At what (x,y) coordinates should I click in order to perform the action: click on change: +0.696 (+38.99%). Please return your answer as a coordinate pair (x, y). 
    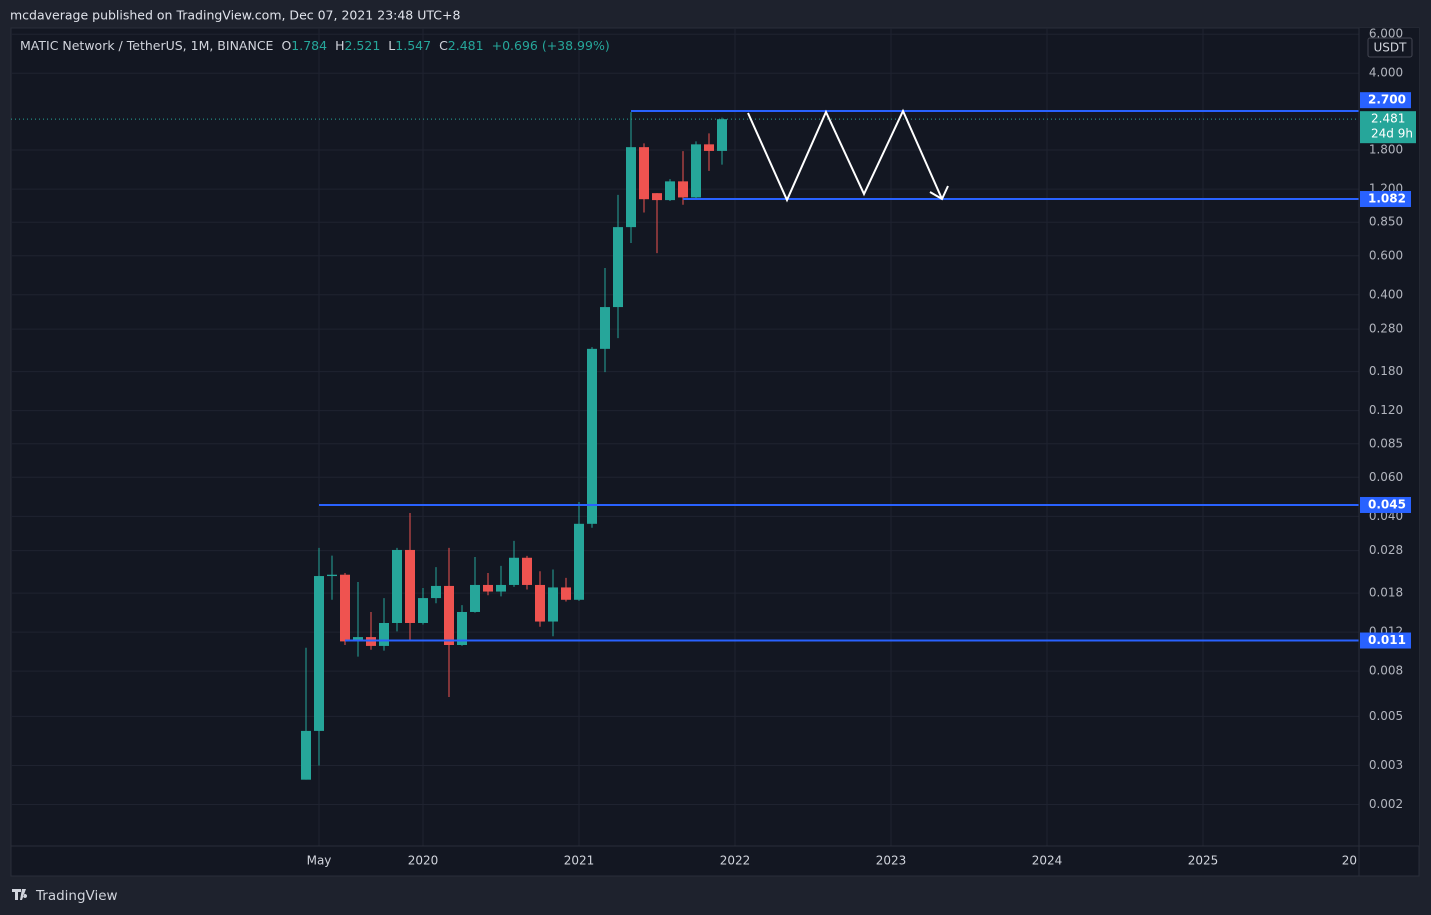
    Looking at the image, I should click on (551, 45).